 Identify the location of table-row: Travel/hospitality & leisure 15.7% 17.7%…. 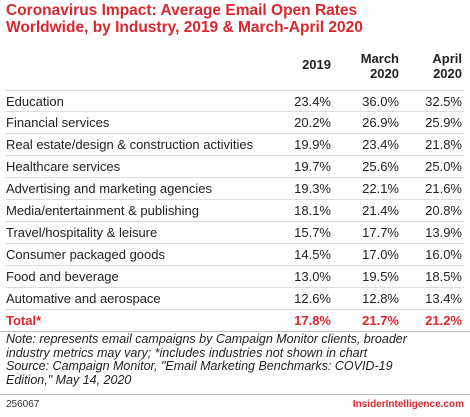
(235, 233).